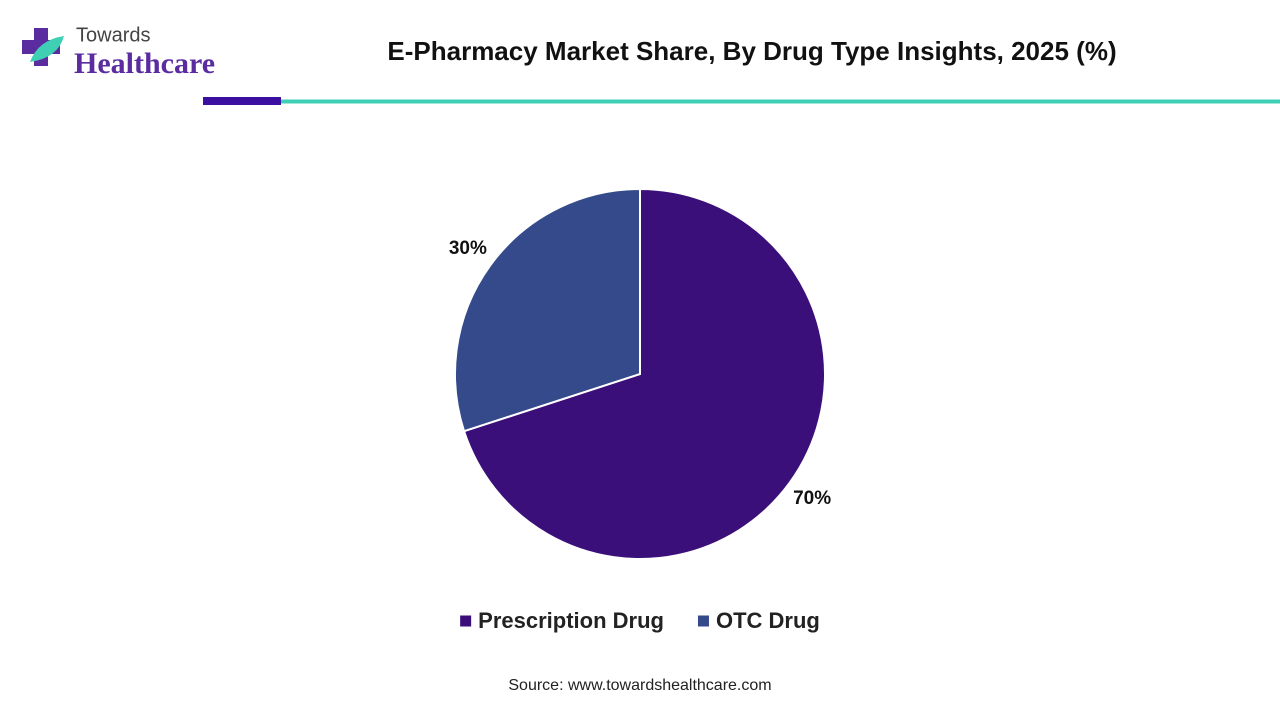 This screenshot has width=1280, height=720. Describe the element at coordinates (113, 35) in the screenshot. I see `logo-text: Towards` at that location.